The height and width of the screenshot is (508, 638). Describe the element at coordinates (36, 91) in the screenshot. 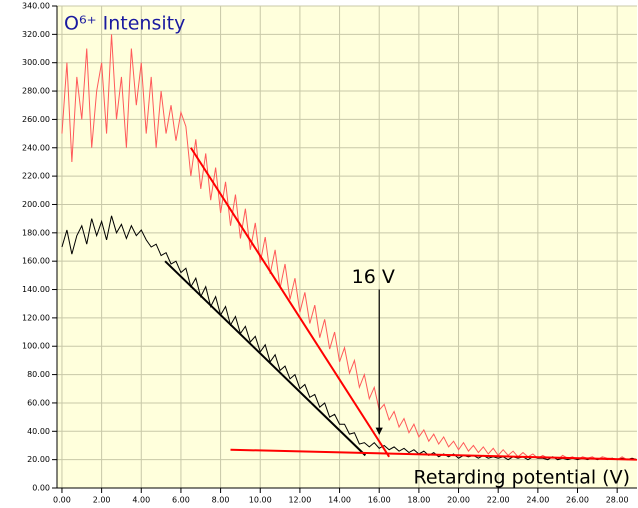

I see `y-tick-label: 280.00` at that location.